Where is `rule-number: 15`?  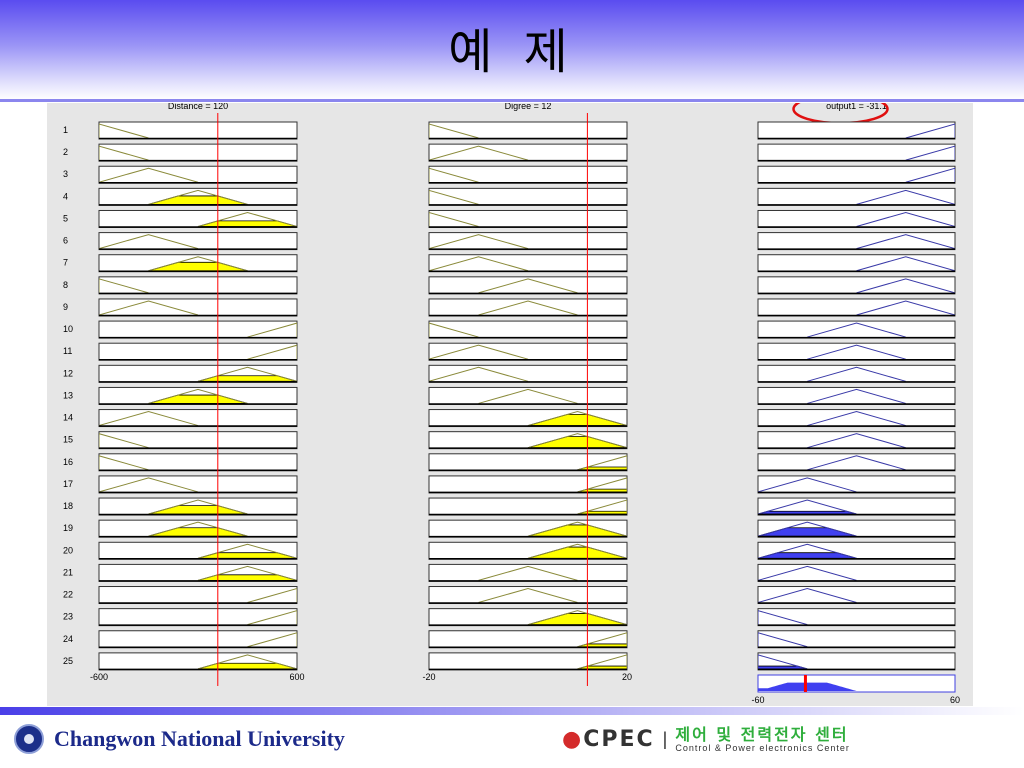
rule-number: 15 is located at coordinates (68, 440).